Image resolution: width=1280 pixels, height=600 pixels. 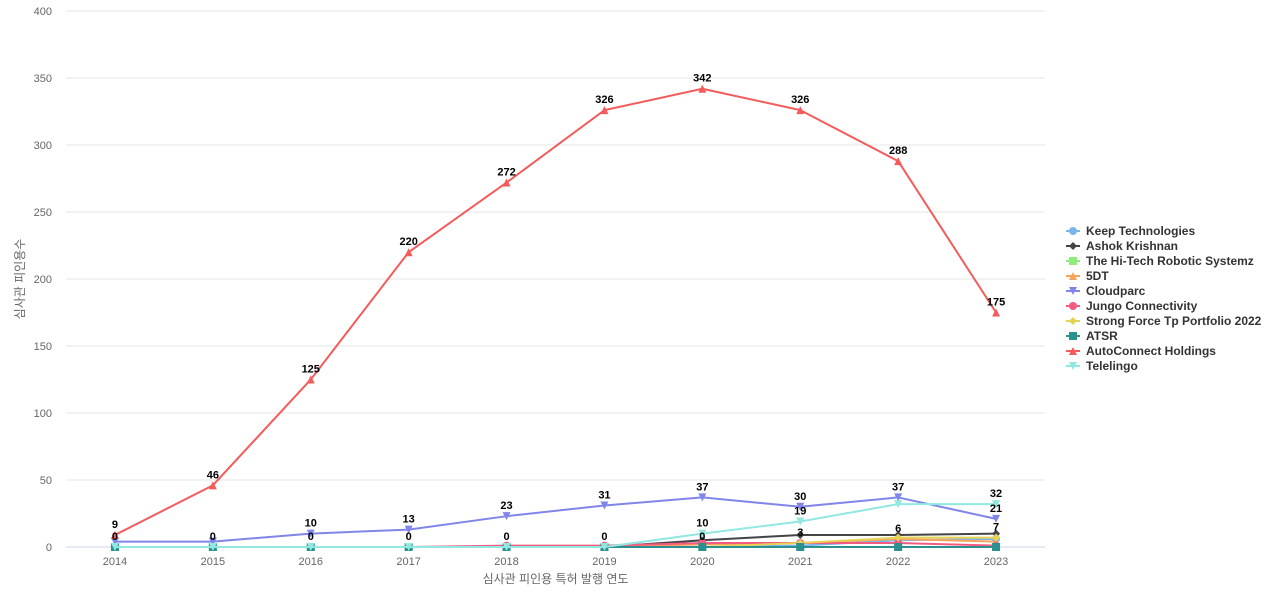 What do you see at coordinates (311, 562) in the screenshot?
I see `x-tick-label: 2016` at bounding box center [311, 562].